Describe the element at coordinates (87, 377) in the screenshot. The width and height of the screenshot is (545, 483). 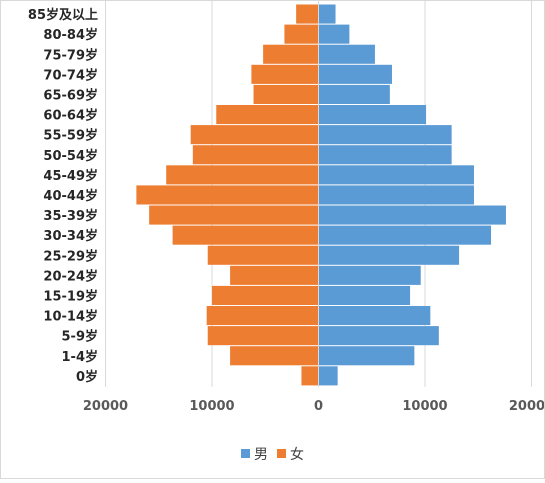
I see `category-label: 0岁` at that location.